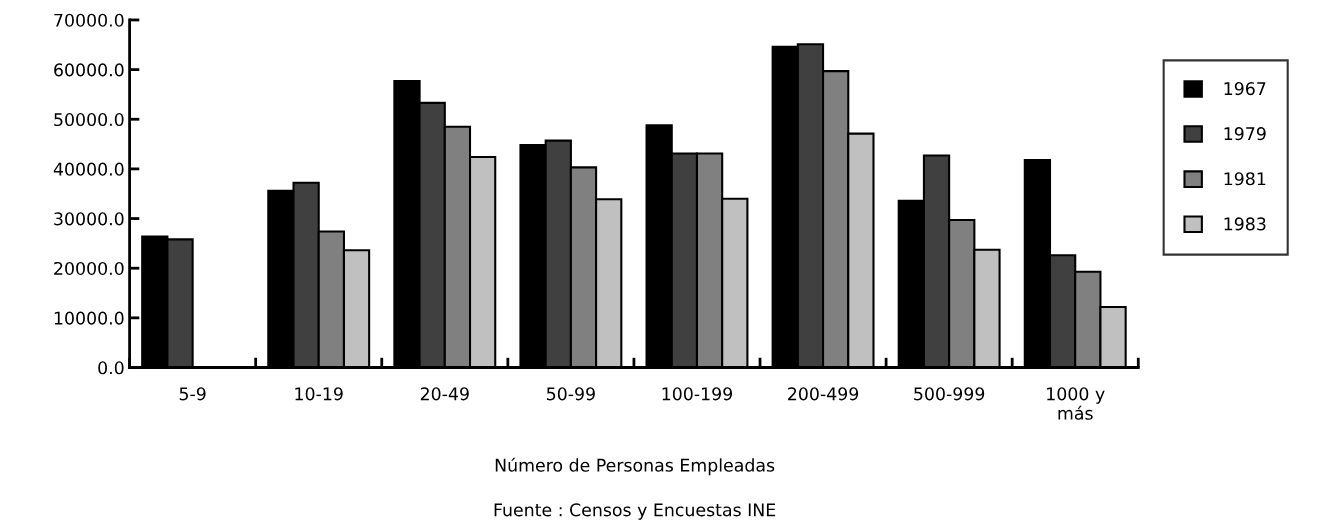 This screenshot has height=525, width=1336. I want to click on y-tick-label: 40000.0, so click(88, 169).